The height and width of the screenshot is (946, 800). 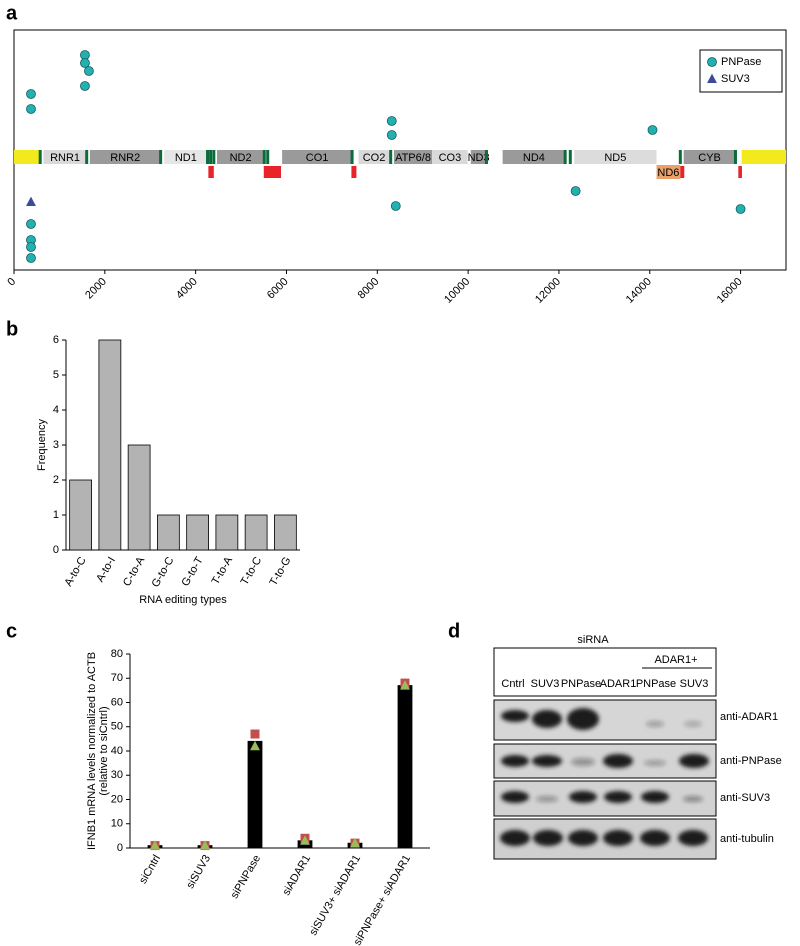 What do you see at coordinates (413, 158) in the screenshot?
I see `gene-label: ATP6/8` at bounding box center [413, 158].